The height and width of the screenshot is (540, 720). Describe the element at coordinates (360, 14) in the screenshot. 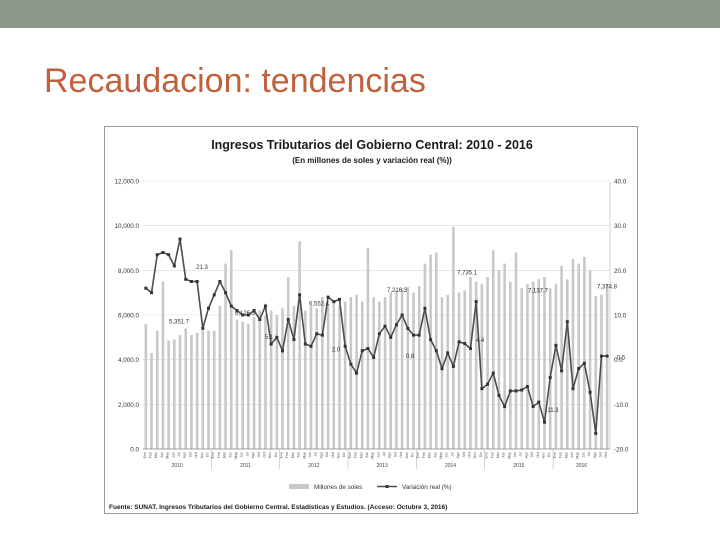

I see `slide-topbar` at that location.